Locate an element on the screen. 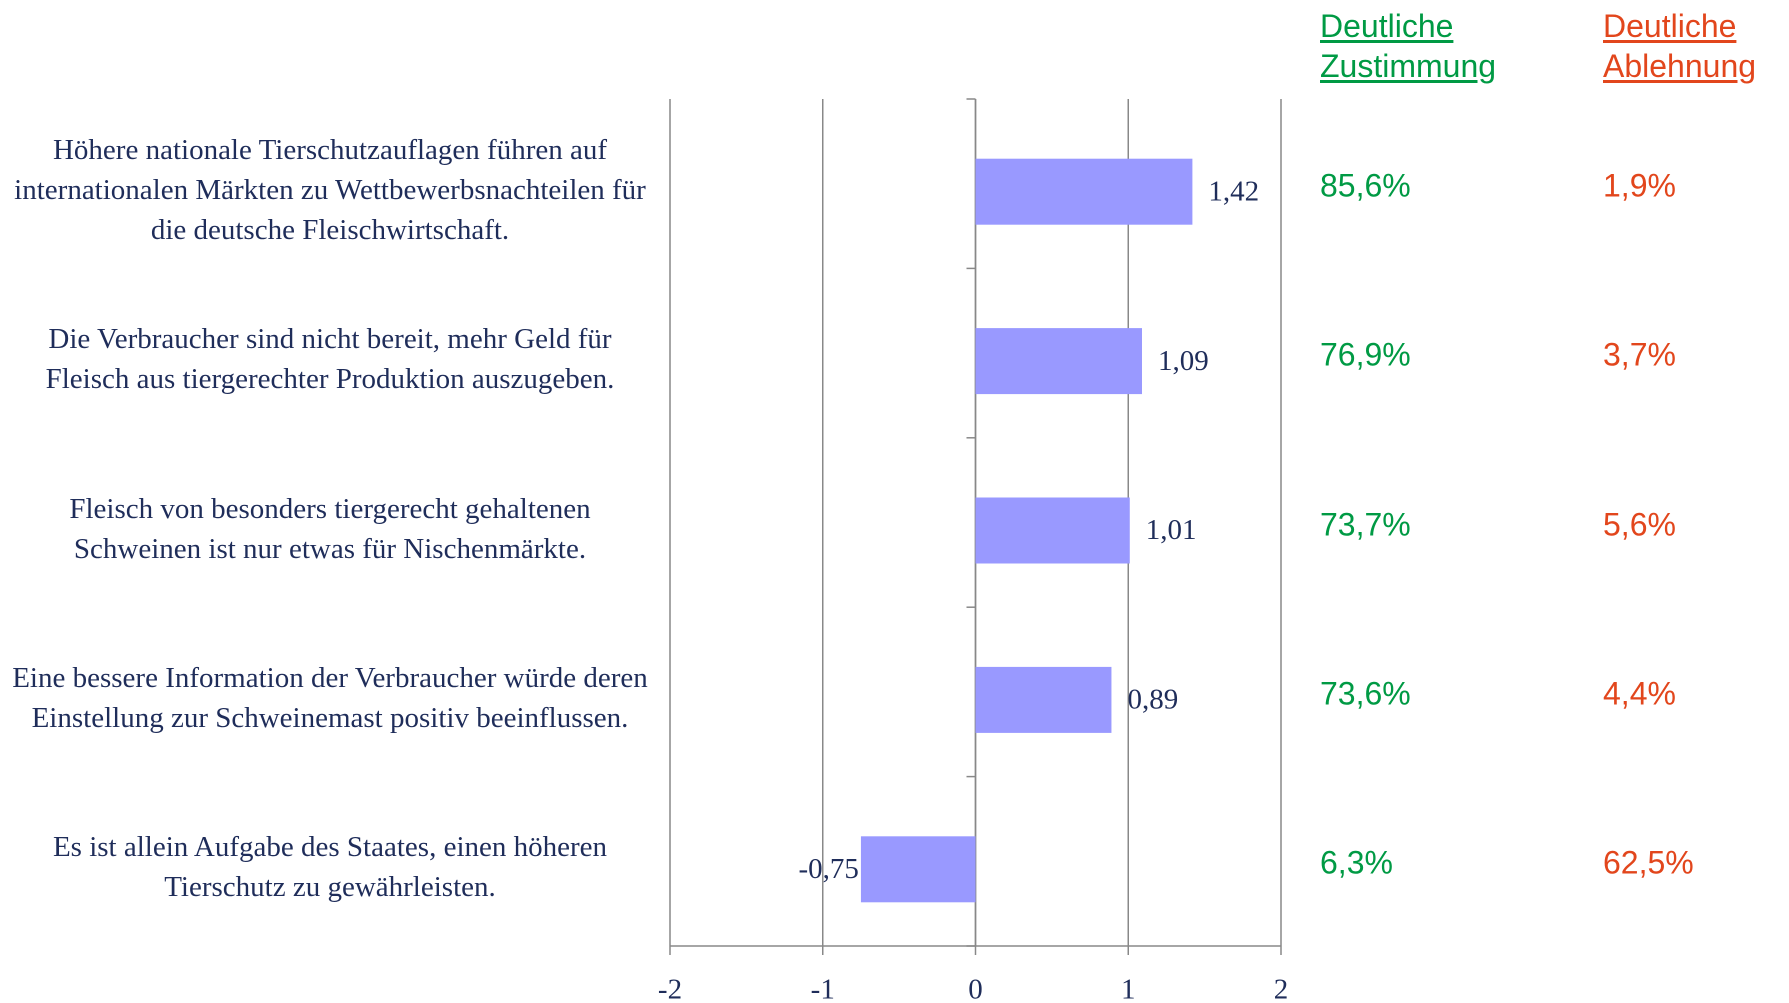 The height and width of the screenshot is (1003, 1789). column-header: Deutliche Ablehnung is located at coordinates (1680, 46).